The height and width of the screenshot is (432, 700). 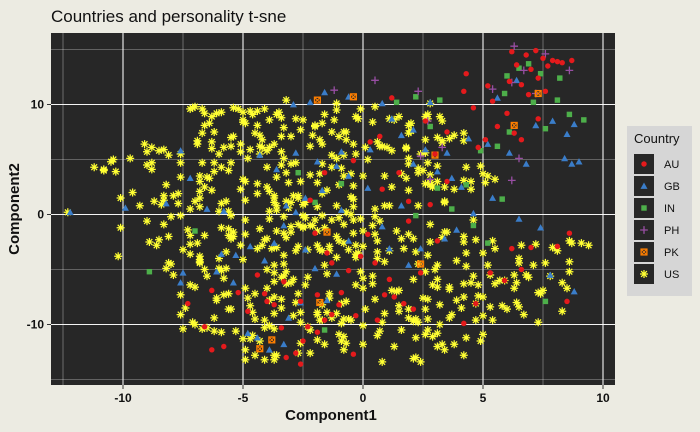 What do you see at coordinates (36, 325) in the screenshot?
I see `y-tick-label: -10` at bounding box center [36, 325].